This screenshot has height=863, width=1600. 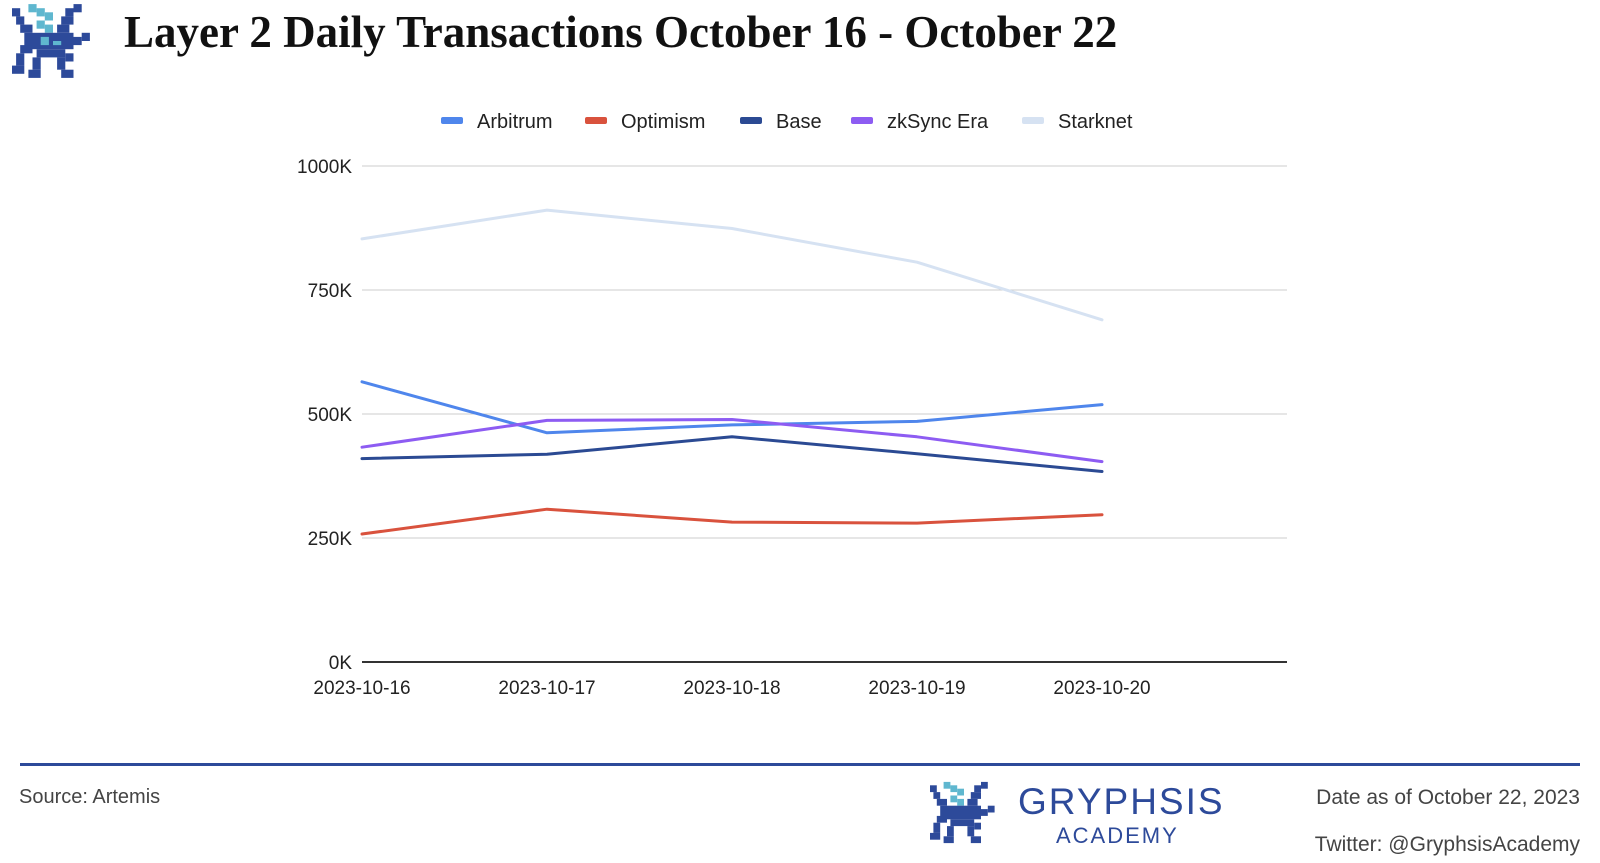 I want to click on date-text: Date as of October 22, 2023, so click(x=1448, y=797).